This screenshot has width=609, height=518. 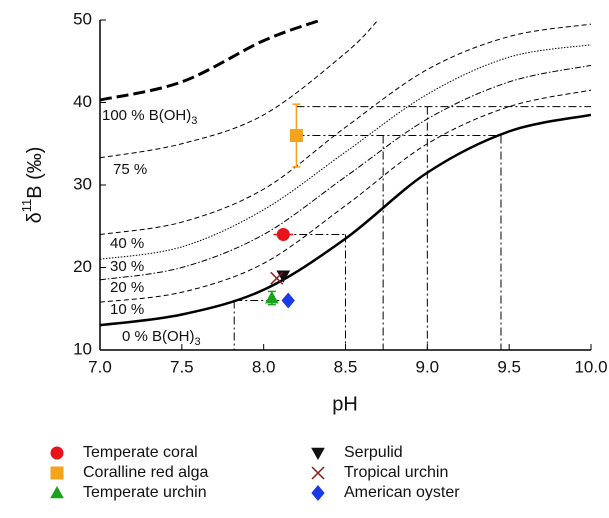 What do you see at coordinates (146, 472) in the screenshot?
I see `legend-label: Coralline red alga` at bounding box center [146, 472].